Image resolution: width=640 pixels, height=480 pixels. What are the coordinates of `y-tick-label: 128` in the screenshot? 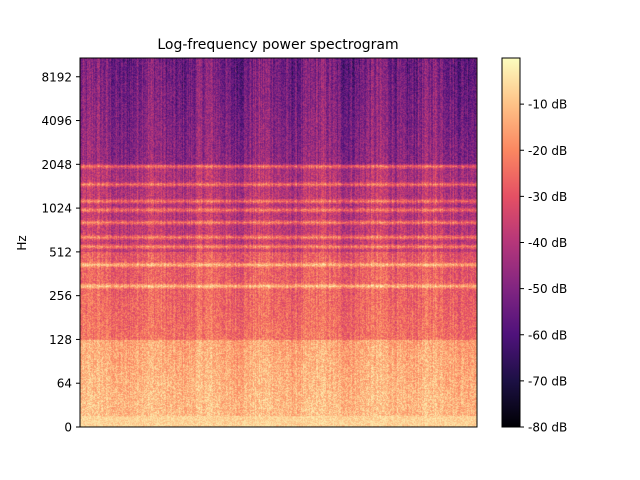 It's located at (60, 340).